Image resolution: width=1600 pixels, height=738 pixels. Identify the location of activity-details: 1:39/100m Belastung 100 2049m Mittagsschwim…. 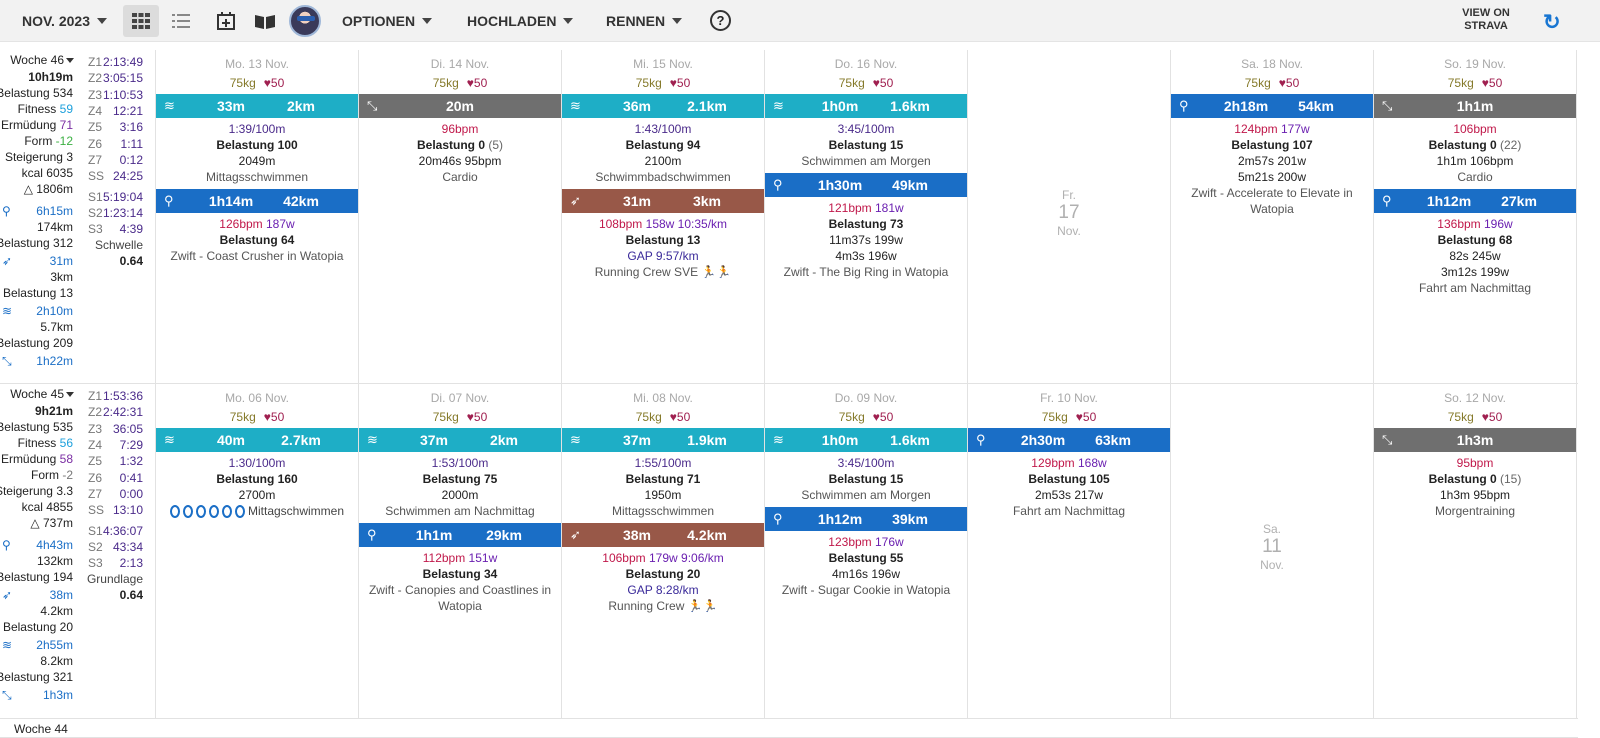
(257, 153).